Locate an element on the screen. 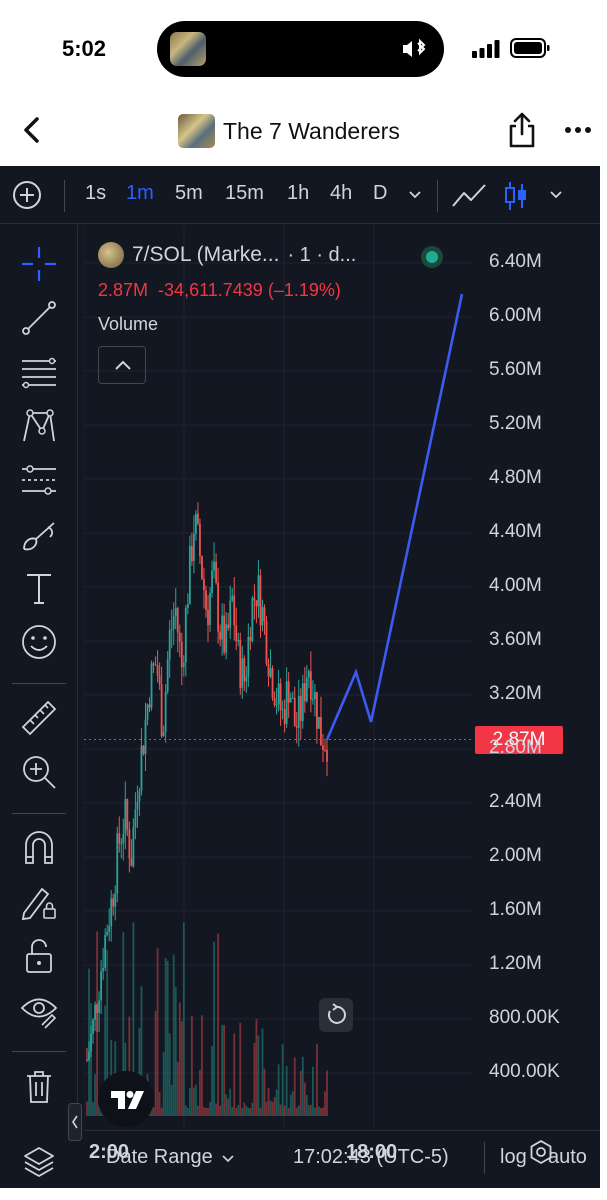 The image size is (607, 1200). page-title-text: The 7 Wanderers is located at coordinates (311, 130).